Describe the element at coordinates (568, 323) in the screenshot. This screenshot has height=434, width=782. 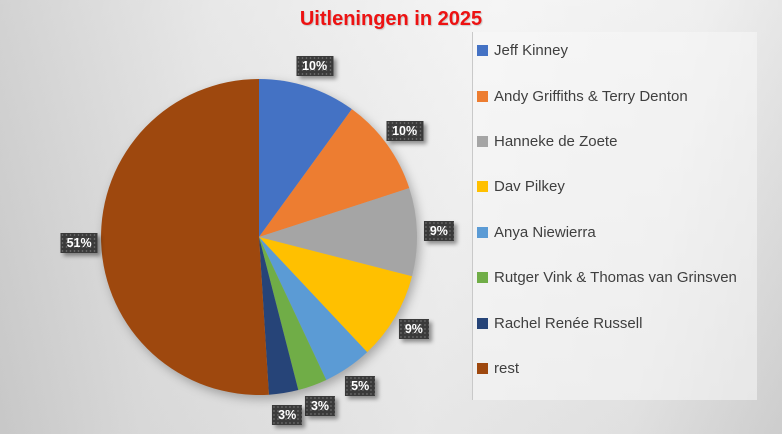
I see `legend-label: Rachel Renée Russell` at that location.